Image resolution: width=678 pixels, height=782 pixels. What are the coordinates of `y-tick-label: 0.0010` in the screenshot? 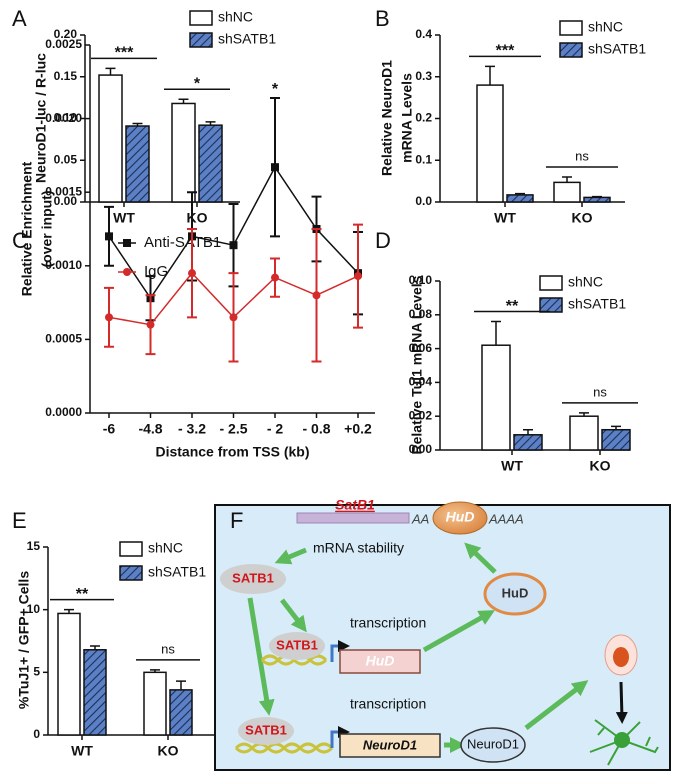 It's located at (63, 265).